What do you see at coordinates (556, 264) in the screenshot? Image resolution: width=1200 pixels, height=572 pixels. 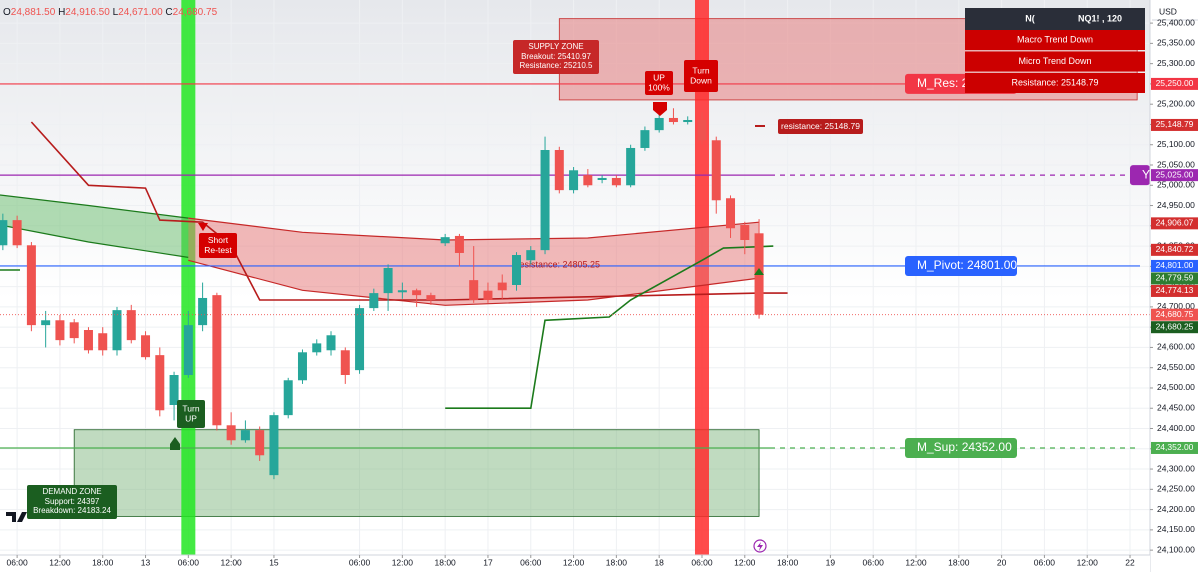 I see `annotation-text: Resistance: 24805.25` at bounding box center [556, 264].